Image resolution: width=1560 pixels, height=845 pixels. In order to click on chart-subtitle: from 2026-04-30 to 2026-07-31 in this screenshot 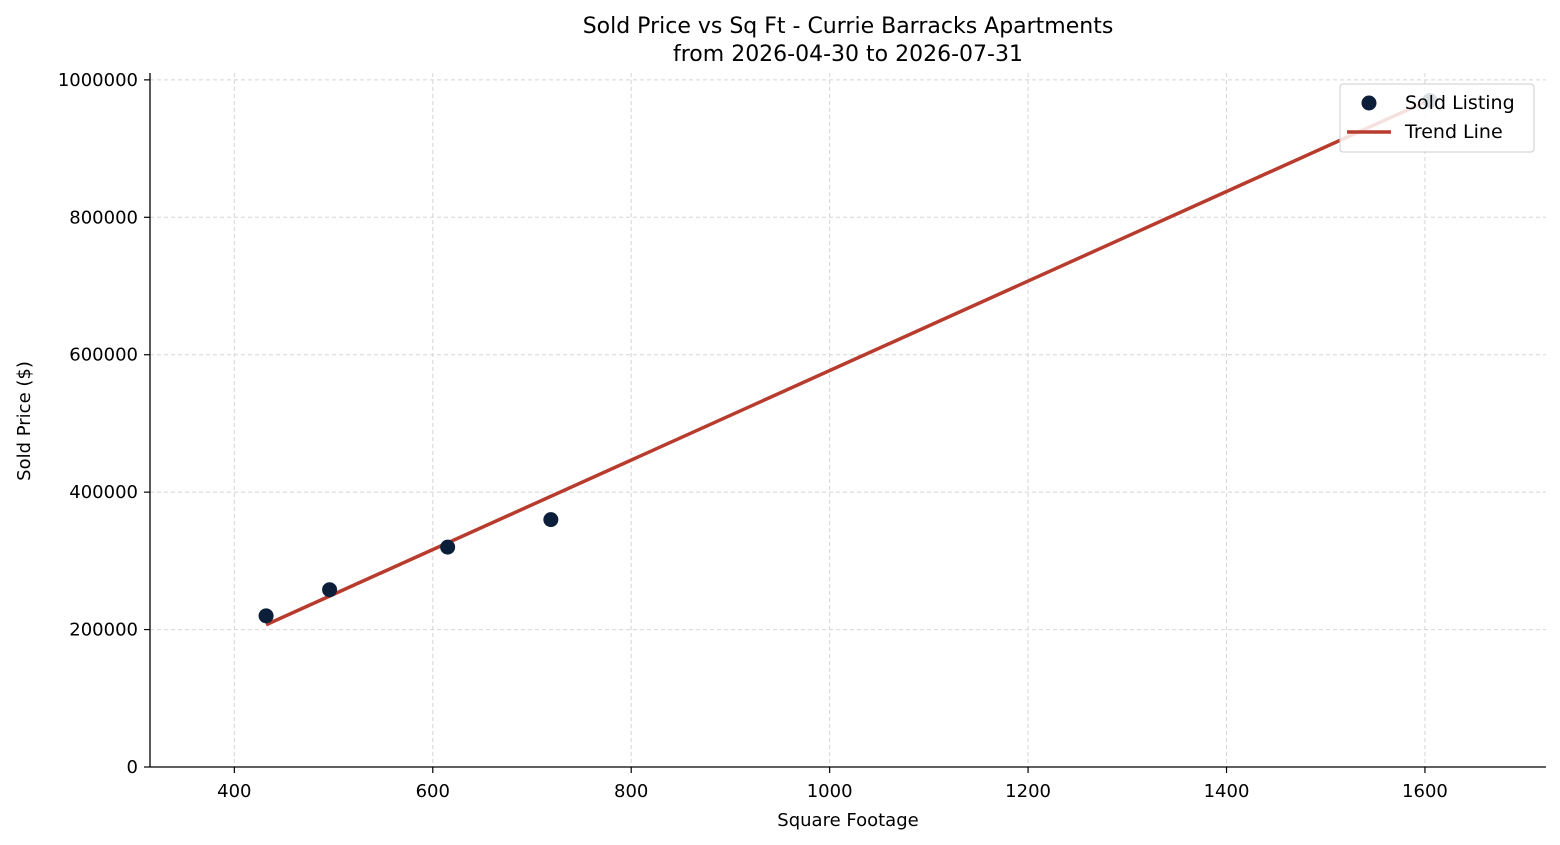, I will do `click(848, 54)`.